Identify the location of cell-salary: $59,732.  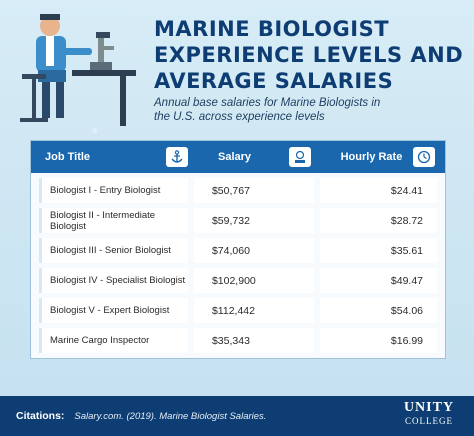
(254, 220).